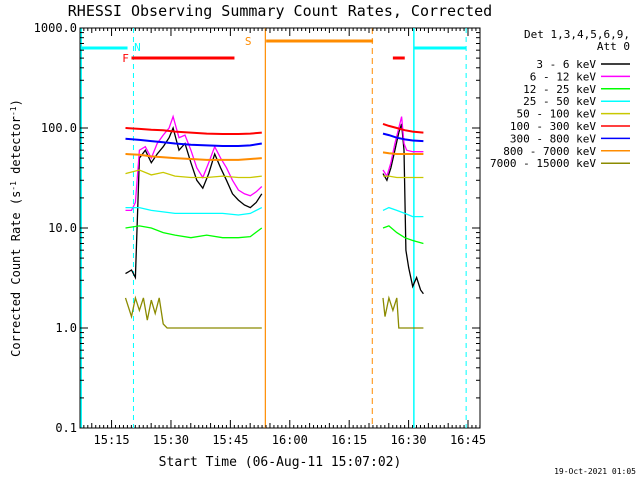 The image size is (640, 480). Describe the element at coordinates (112, 440) in the screenshot. I see `x-tick-label: 15:15` at that location.